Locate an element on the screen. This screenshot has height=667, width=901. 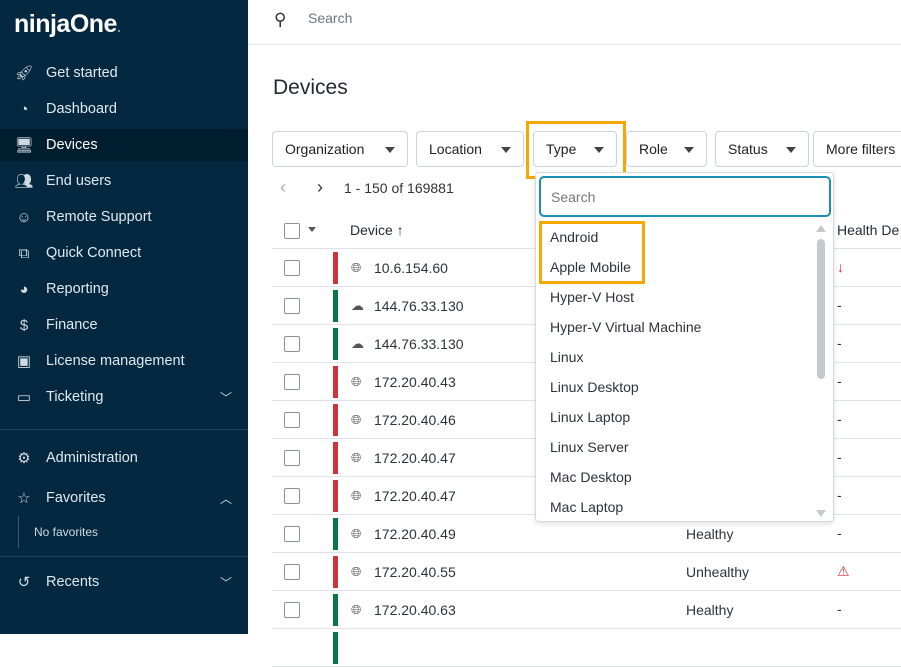
filter-location: Location is located at coordinates (470, 149).